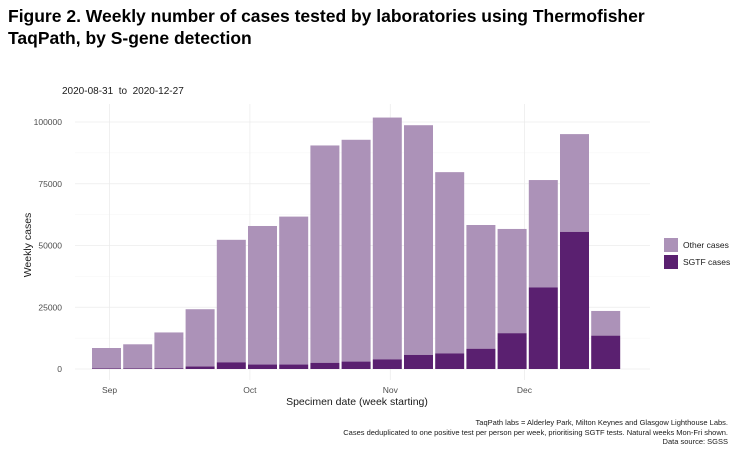 The height and width of the screenshot is (452, 735). Describe the element at coordinates (59, 369) in the screenshot. I see `y-tick-label: 0` at that location.